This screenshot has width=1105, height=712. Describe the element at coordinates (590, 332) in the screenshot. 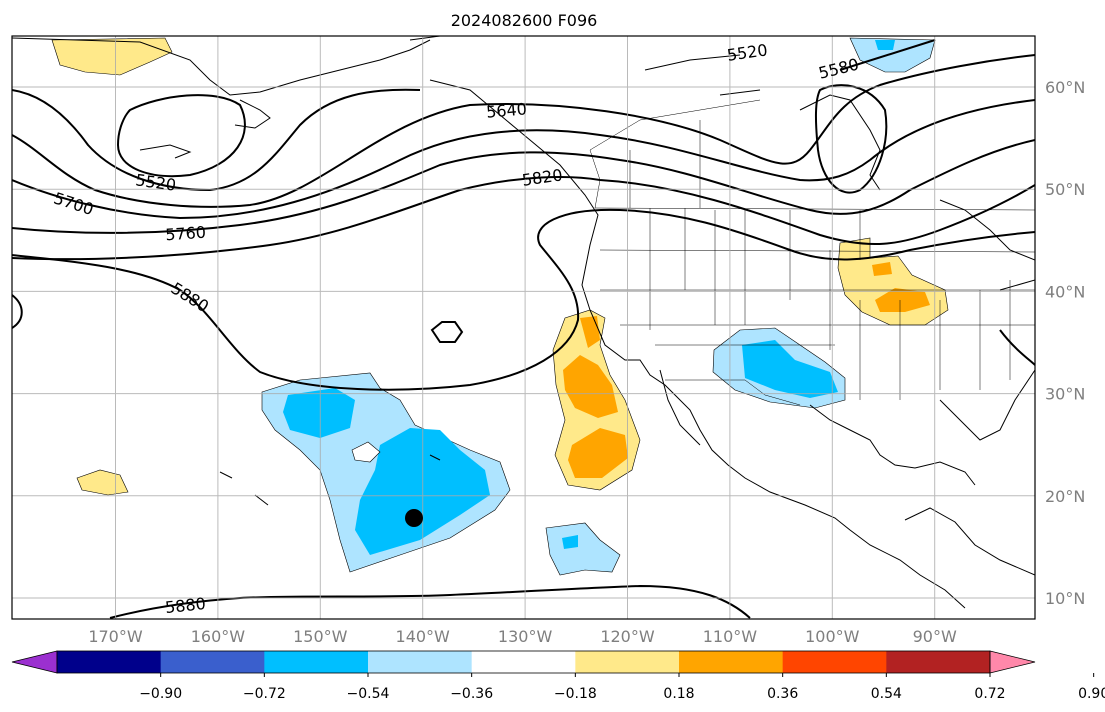

I see `positive-anomaly-west-coast-core-b` at that location.